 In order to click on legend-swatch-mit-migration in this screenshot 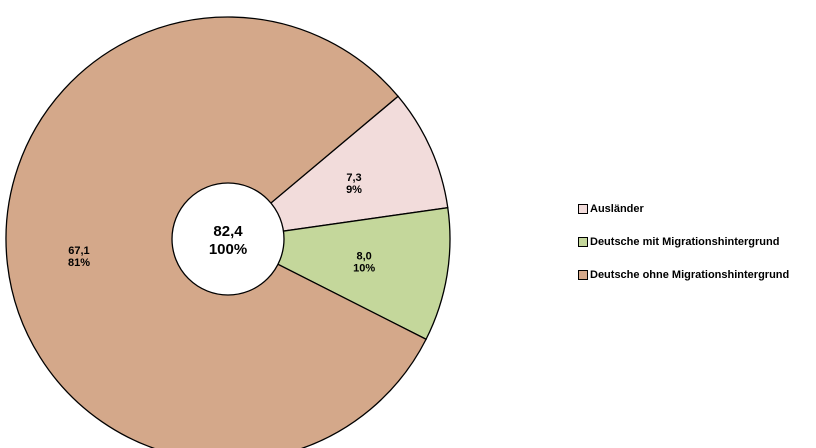, I will do `click(583, 242)`.